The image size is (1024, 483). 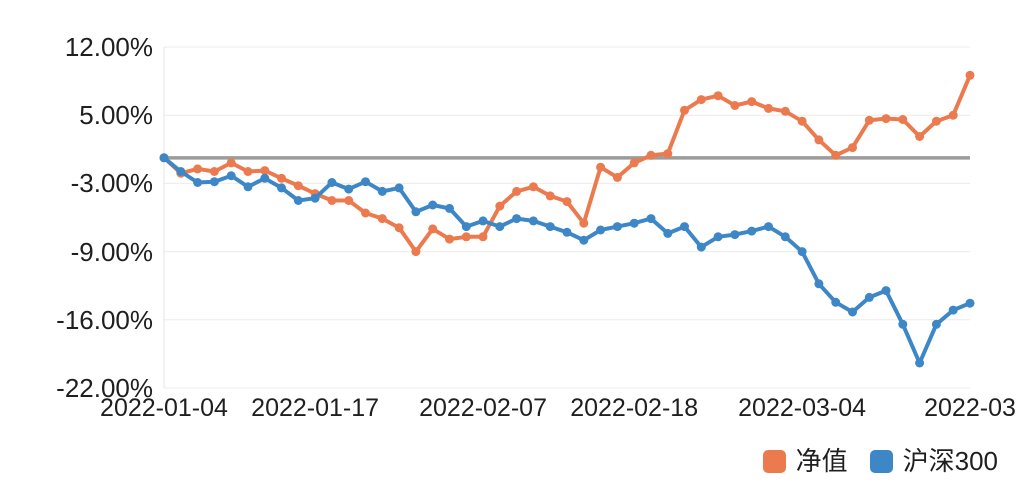 I want to click on legend-item-net-value: 净值, so click(x=805, y=461).